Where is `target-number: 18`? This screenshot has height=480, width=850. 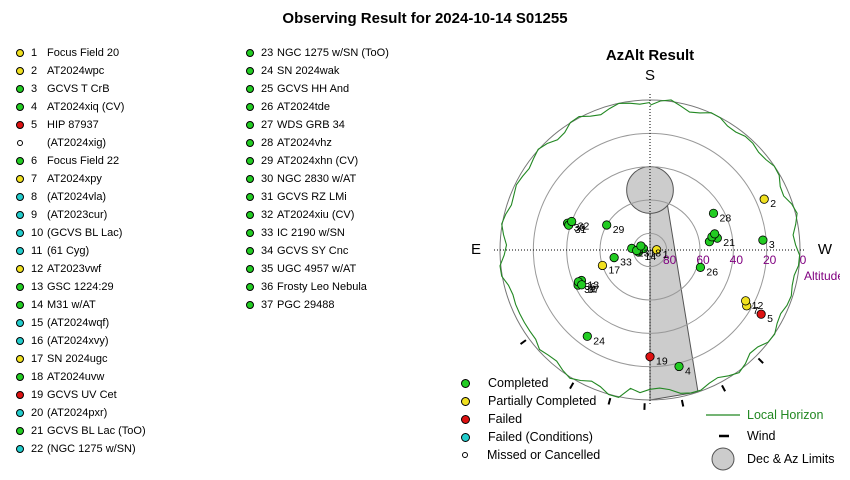
target-number: 18 is located at coordinates (37, 377).